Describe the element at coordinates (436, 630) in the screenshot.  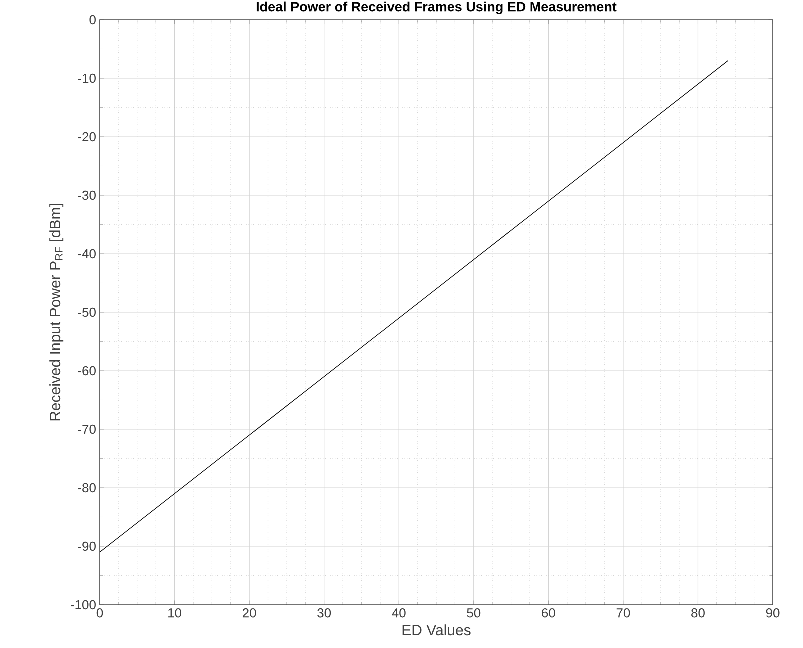
I see `x-axis-title: ED Values` at that location.